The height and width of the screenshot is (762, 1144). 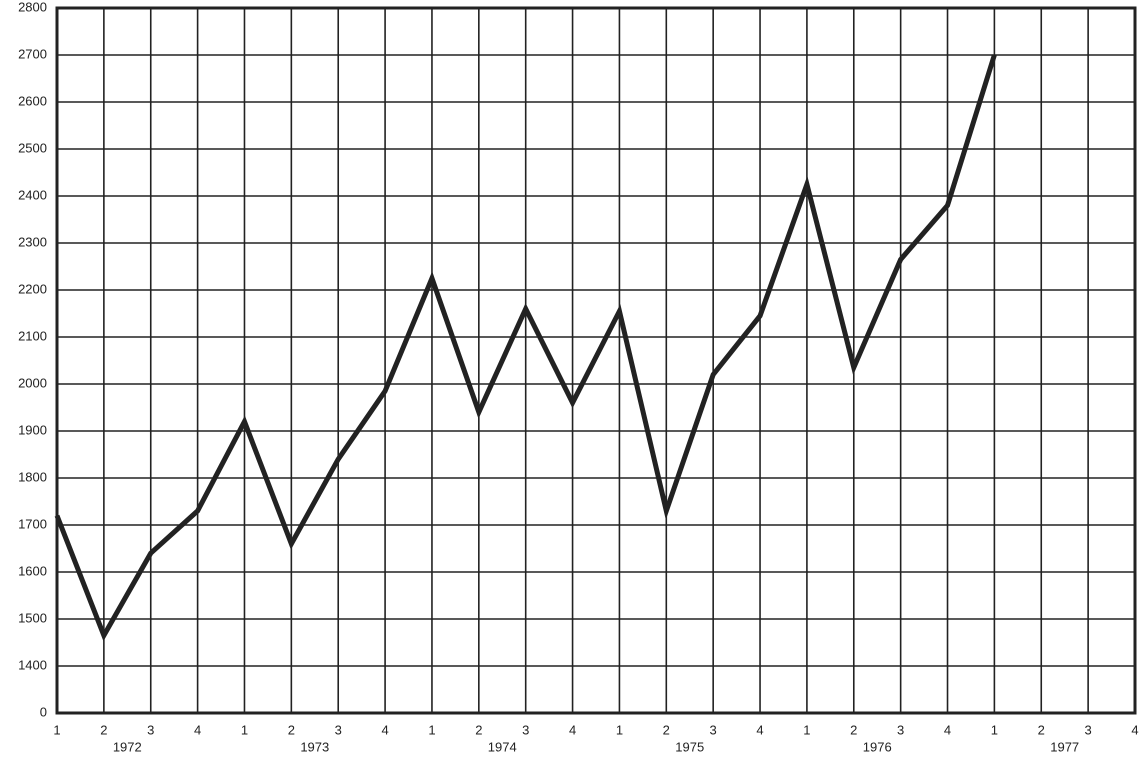 What do you see at coordinates (877, 746) in the screenshot?
I see `year-label: 1976` at bounding box center [877, 746].